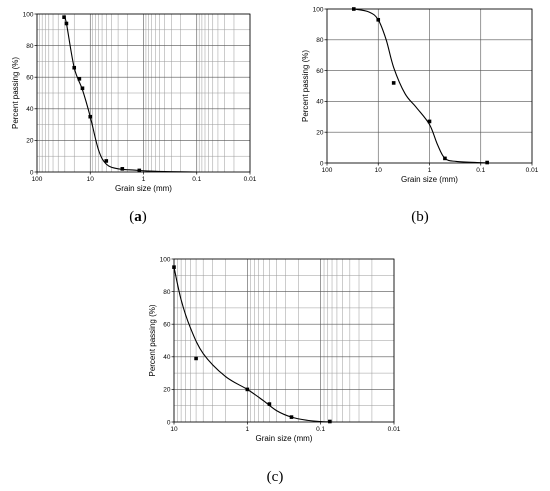 Image resolution: width=550 pixels, height=491 pixels. I want to click on y-ticks-a: 0 20 40 60 80 100, so click(30, 93).